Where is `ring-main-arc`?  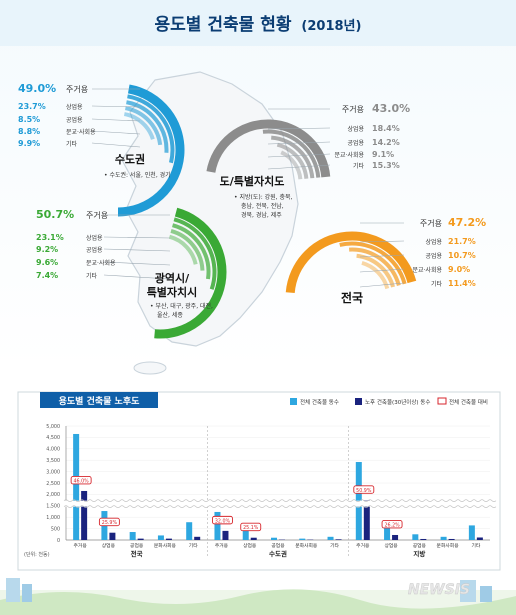 ring-main-arc is located at coordinates (190, 273).